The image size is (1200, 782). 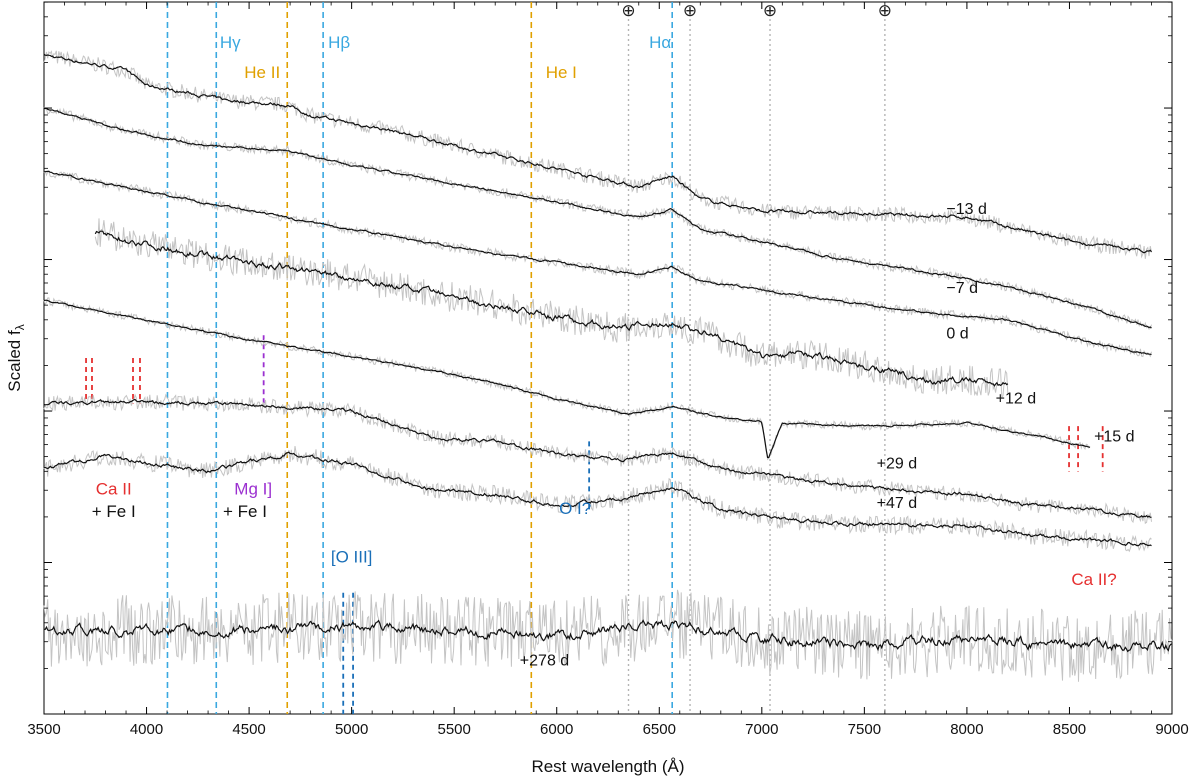 What do you see at coordinates (544, 661) in the screenshot?
I see `epoch-label-7: +278 d` at bounding box center [544, 661].